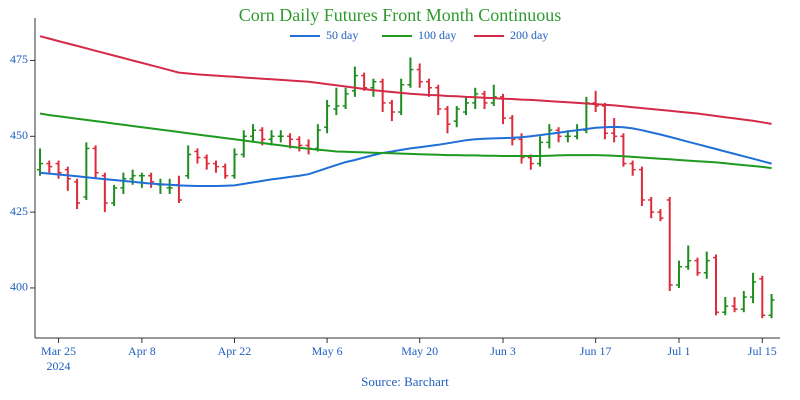  Describe the element at coordinates (678, 351) in the screenshot. I see `x-tick-label: Jul 1` at that location.